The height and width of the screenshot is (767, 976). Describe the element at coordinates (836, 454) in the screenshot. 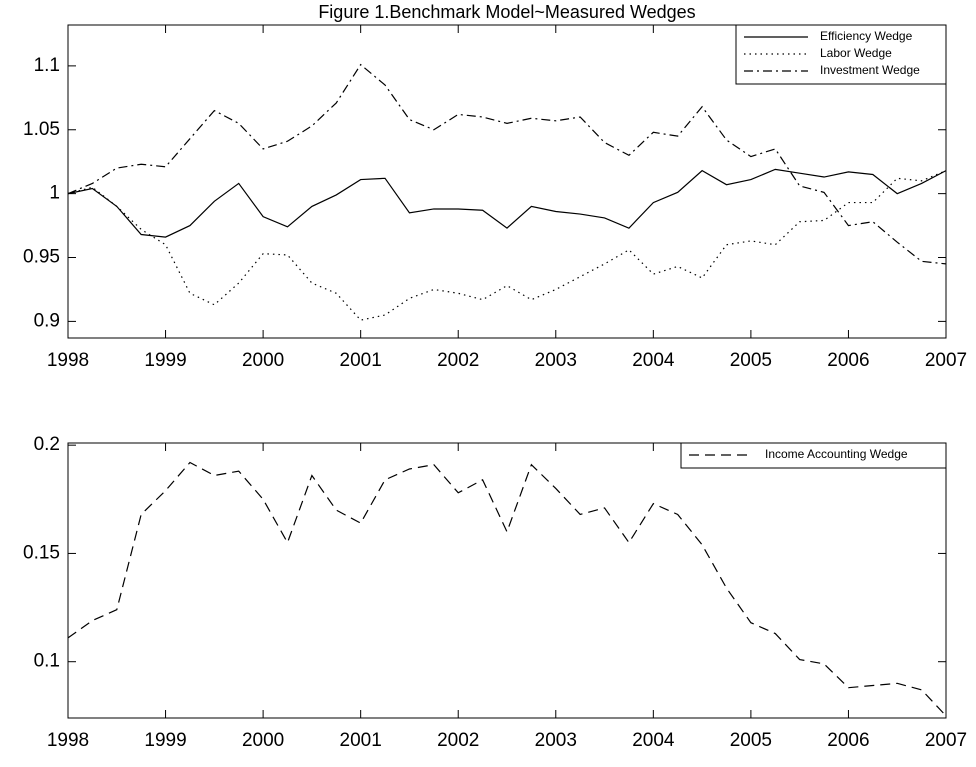

I see `legend-label: Income Accounting Wedge` at that location.